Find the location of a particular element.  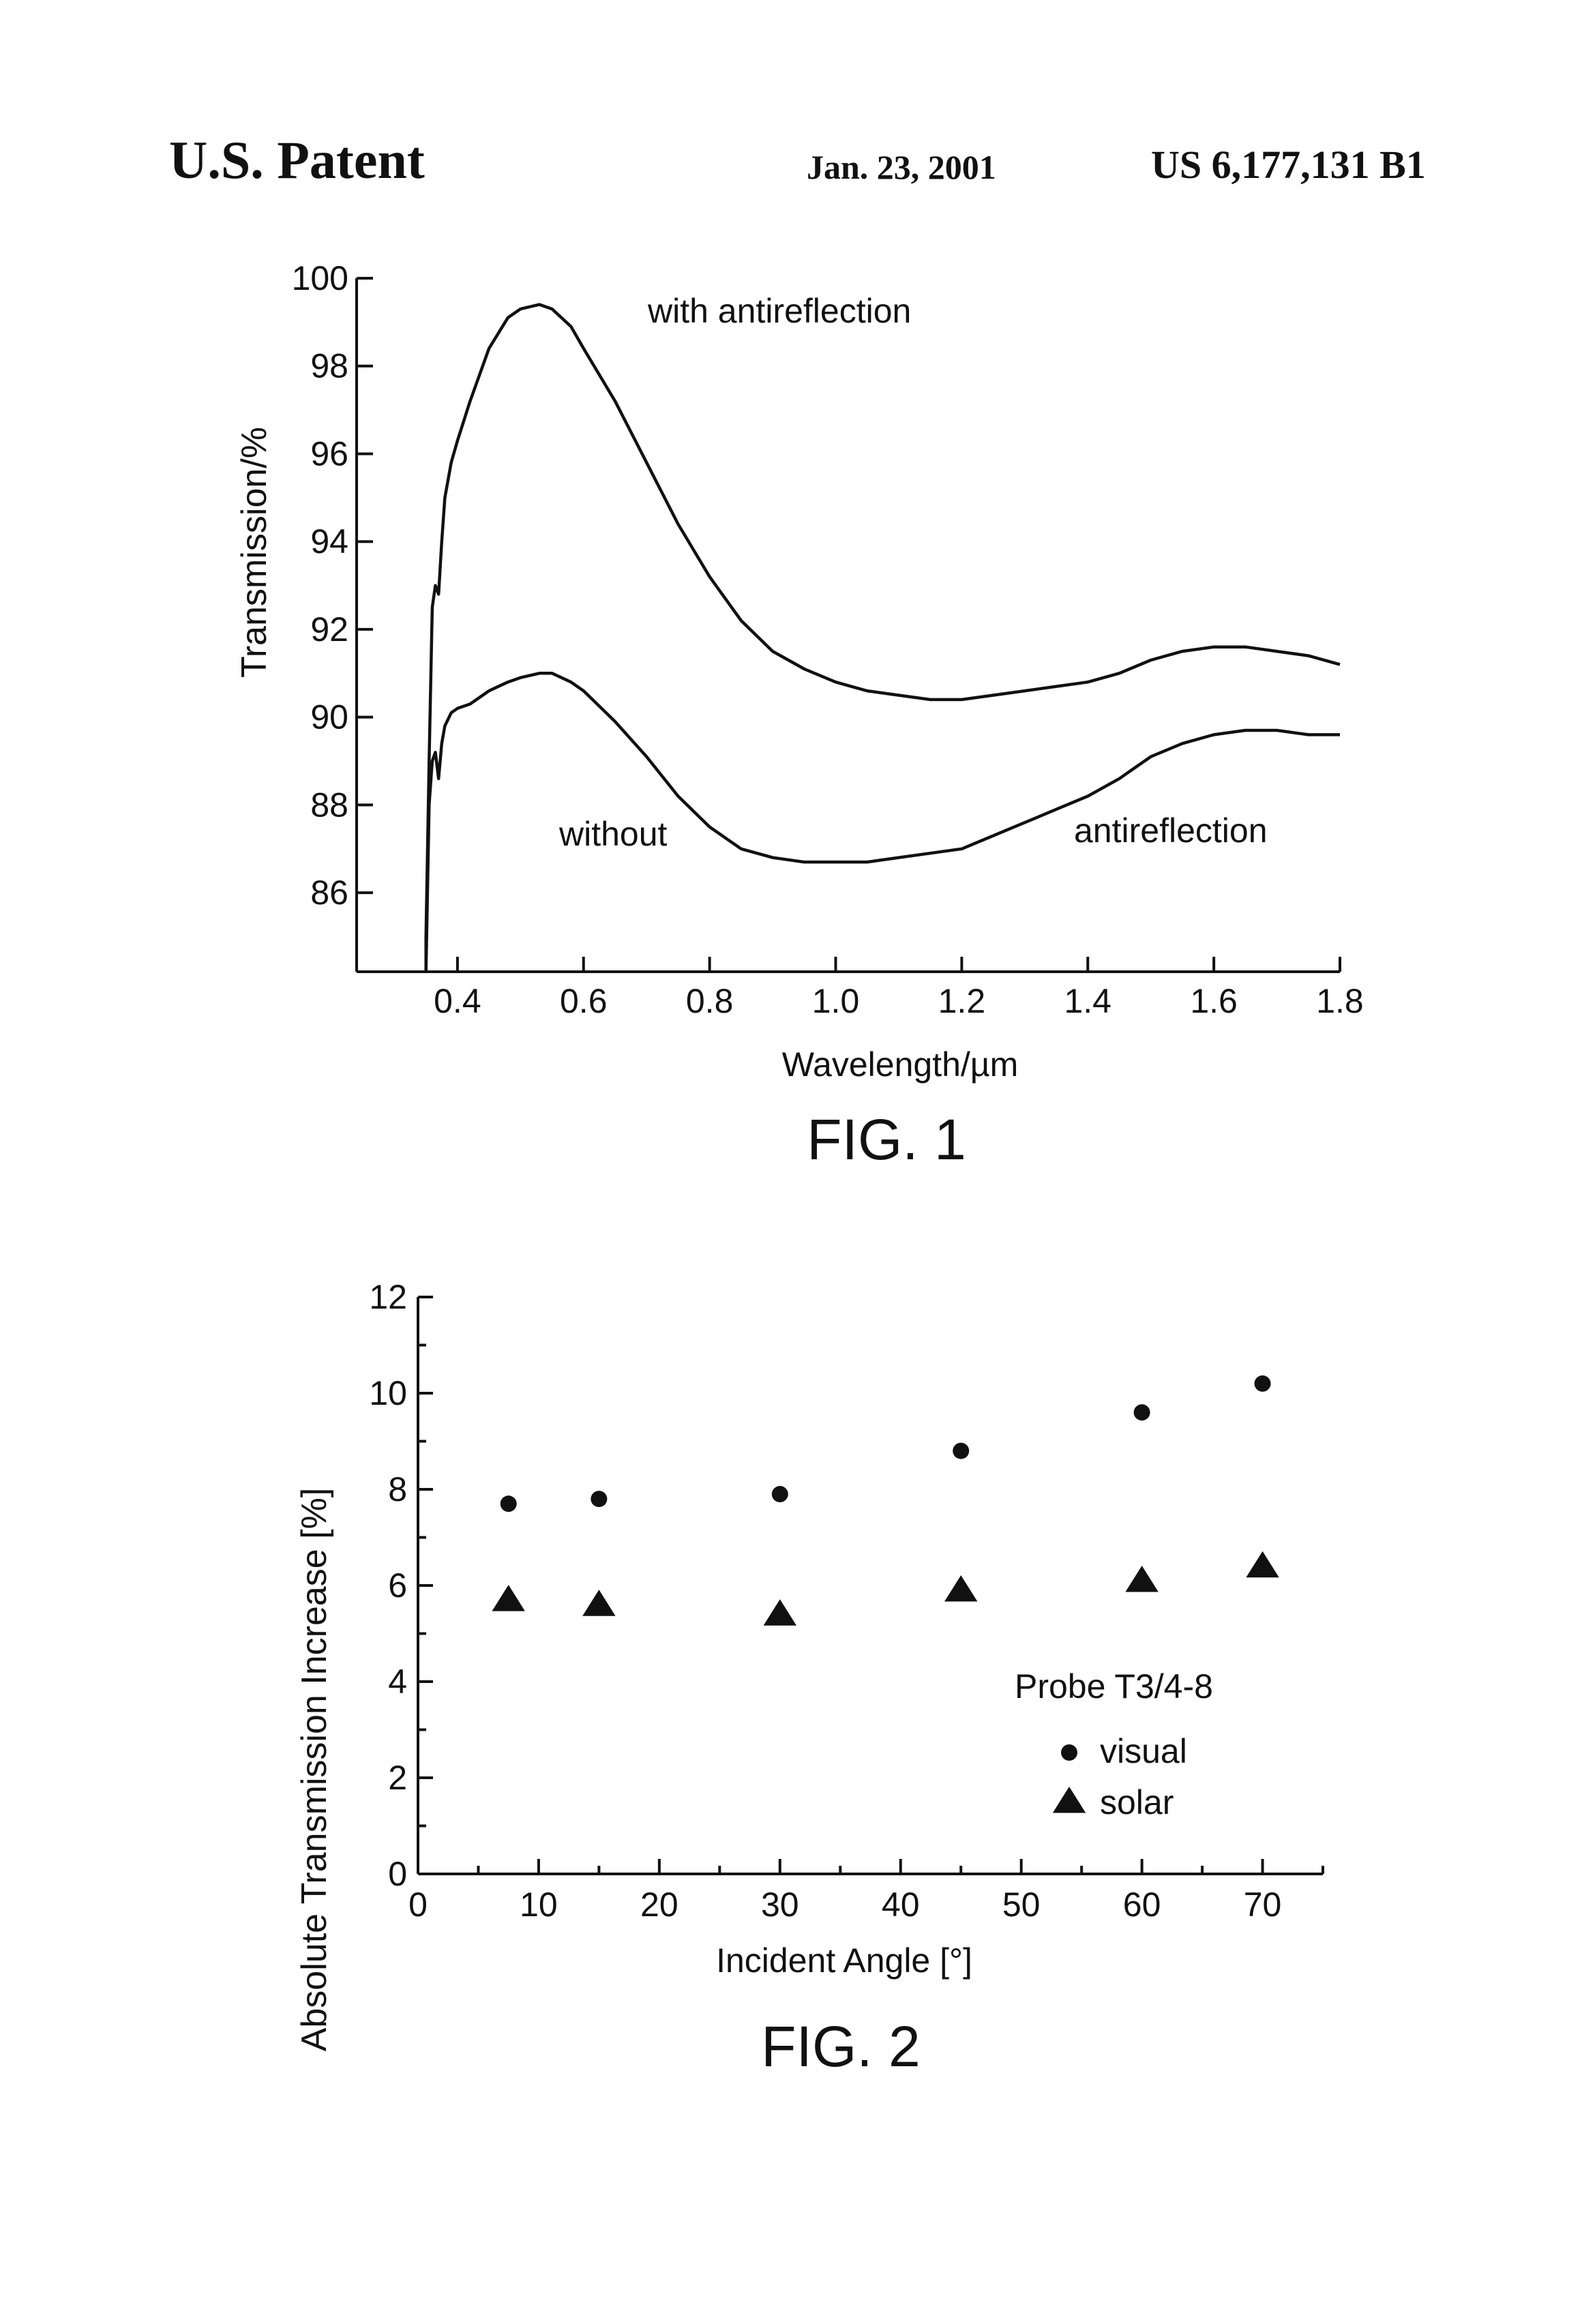

fig1-annotation-antireflection: antireflection is located at coordinates (1171, 830).